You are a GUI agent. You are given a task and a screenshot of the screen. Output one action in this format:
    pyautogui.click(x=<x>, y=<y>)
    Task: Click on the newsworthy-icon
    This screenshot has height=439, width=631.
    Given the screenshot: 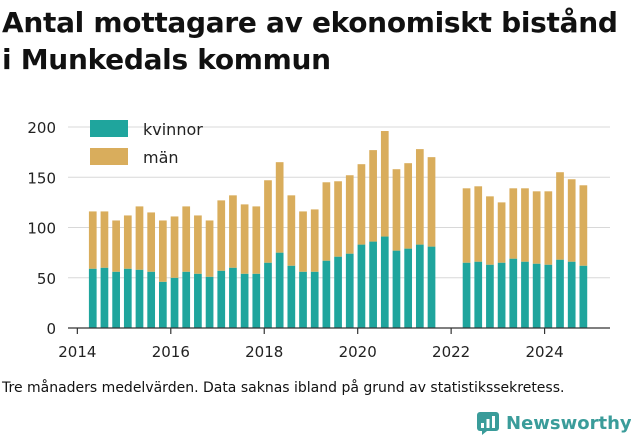 What is the action you would take?
    pyautogui.click(x=488, y=423)
    